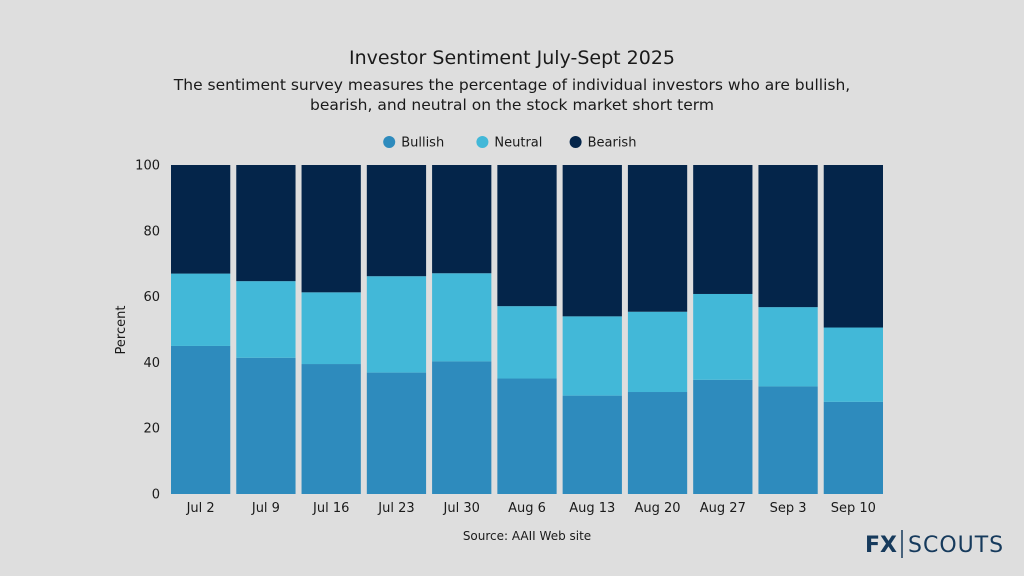 This screenshot has height=576, width=1024. What do you see at coordinates (461, 508) in the screenshot?
I see `x-tick-label: Jul 30` at bounding box center [461, 508].